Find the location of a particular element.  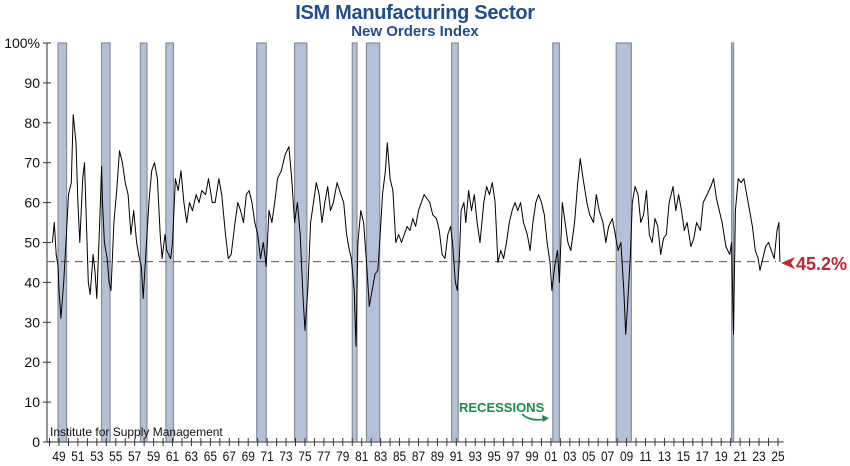

recessions-annotation: RECESSIONS is located at coordinates (502, 407).